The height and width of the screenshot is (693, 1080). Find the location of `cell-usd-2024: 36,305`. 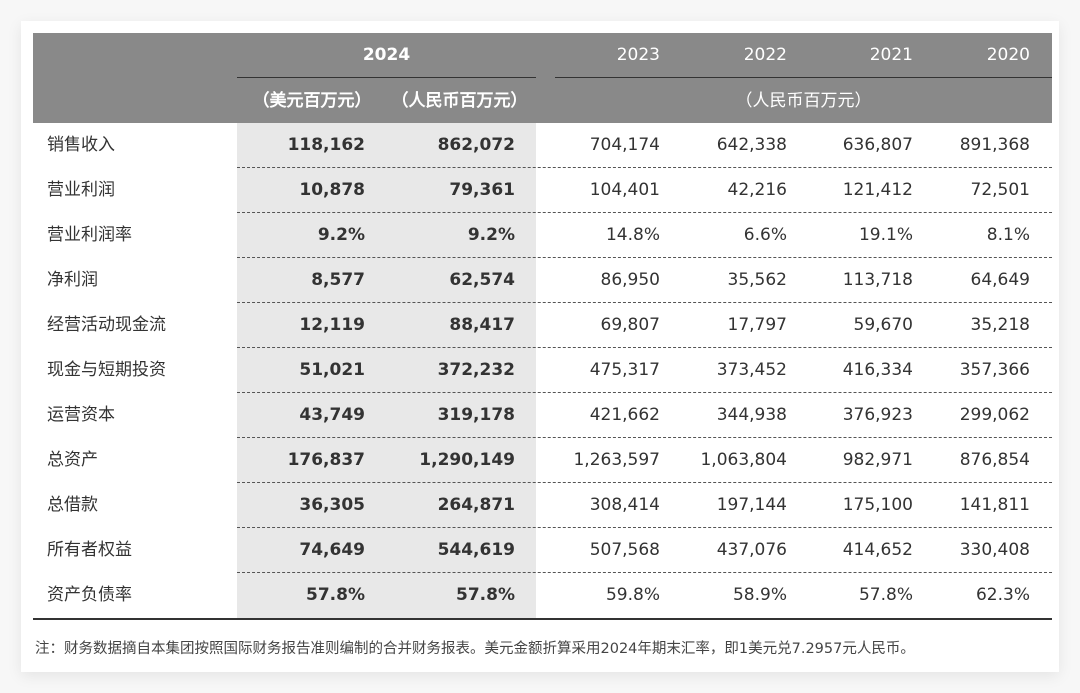

cell-usd-2024: 36,305 is located at coordinates (332, 505).